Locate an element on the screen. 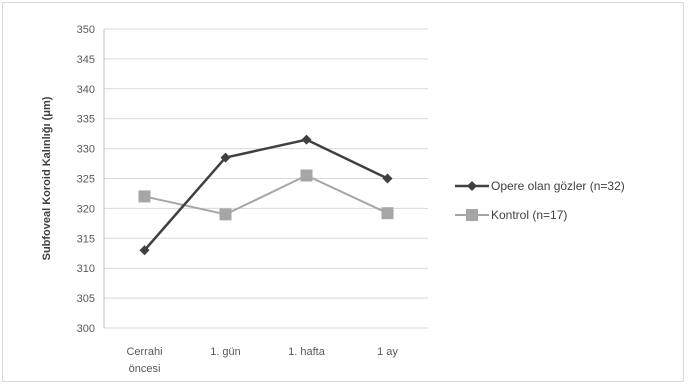 The width and height of the screenshot is (688, 386). x-tick-label: 1. gün is located at coordinates (225, 352).